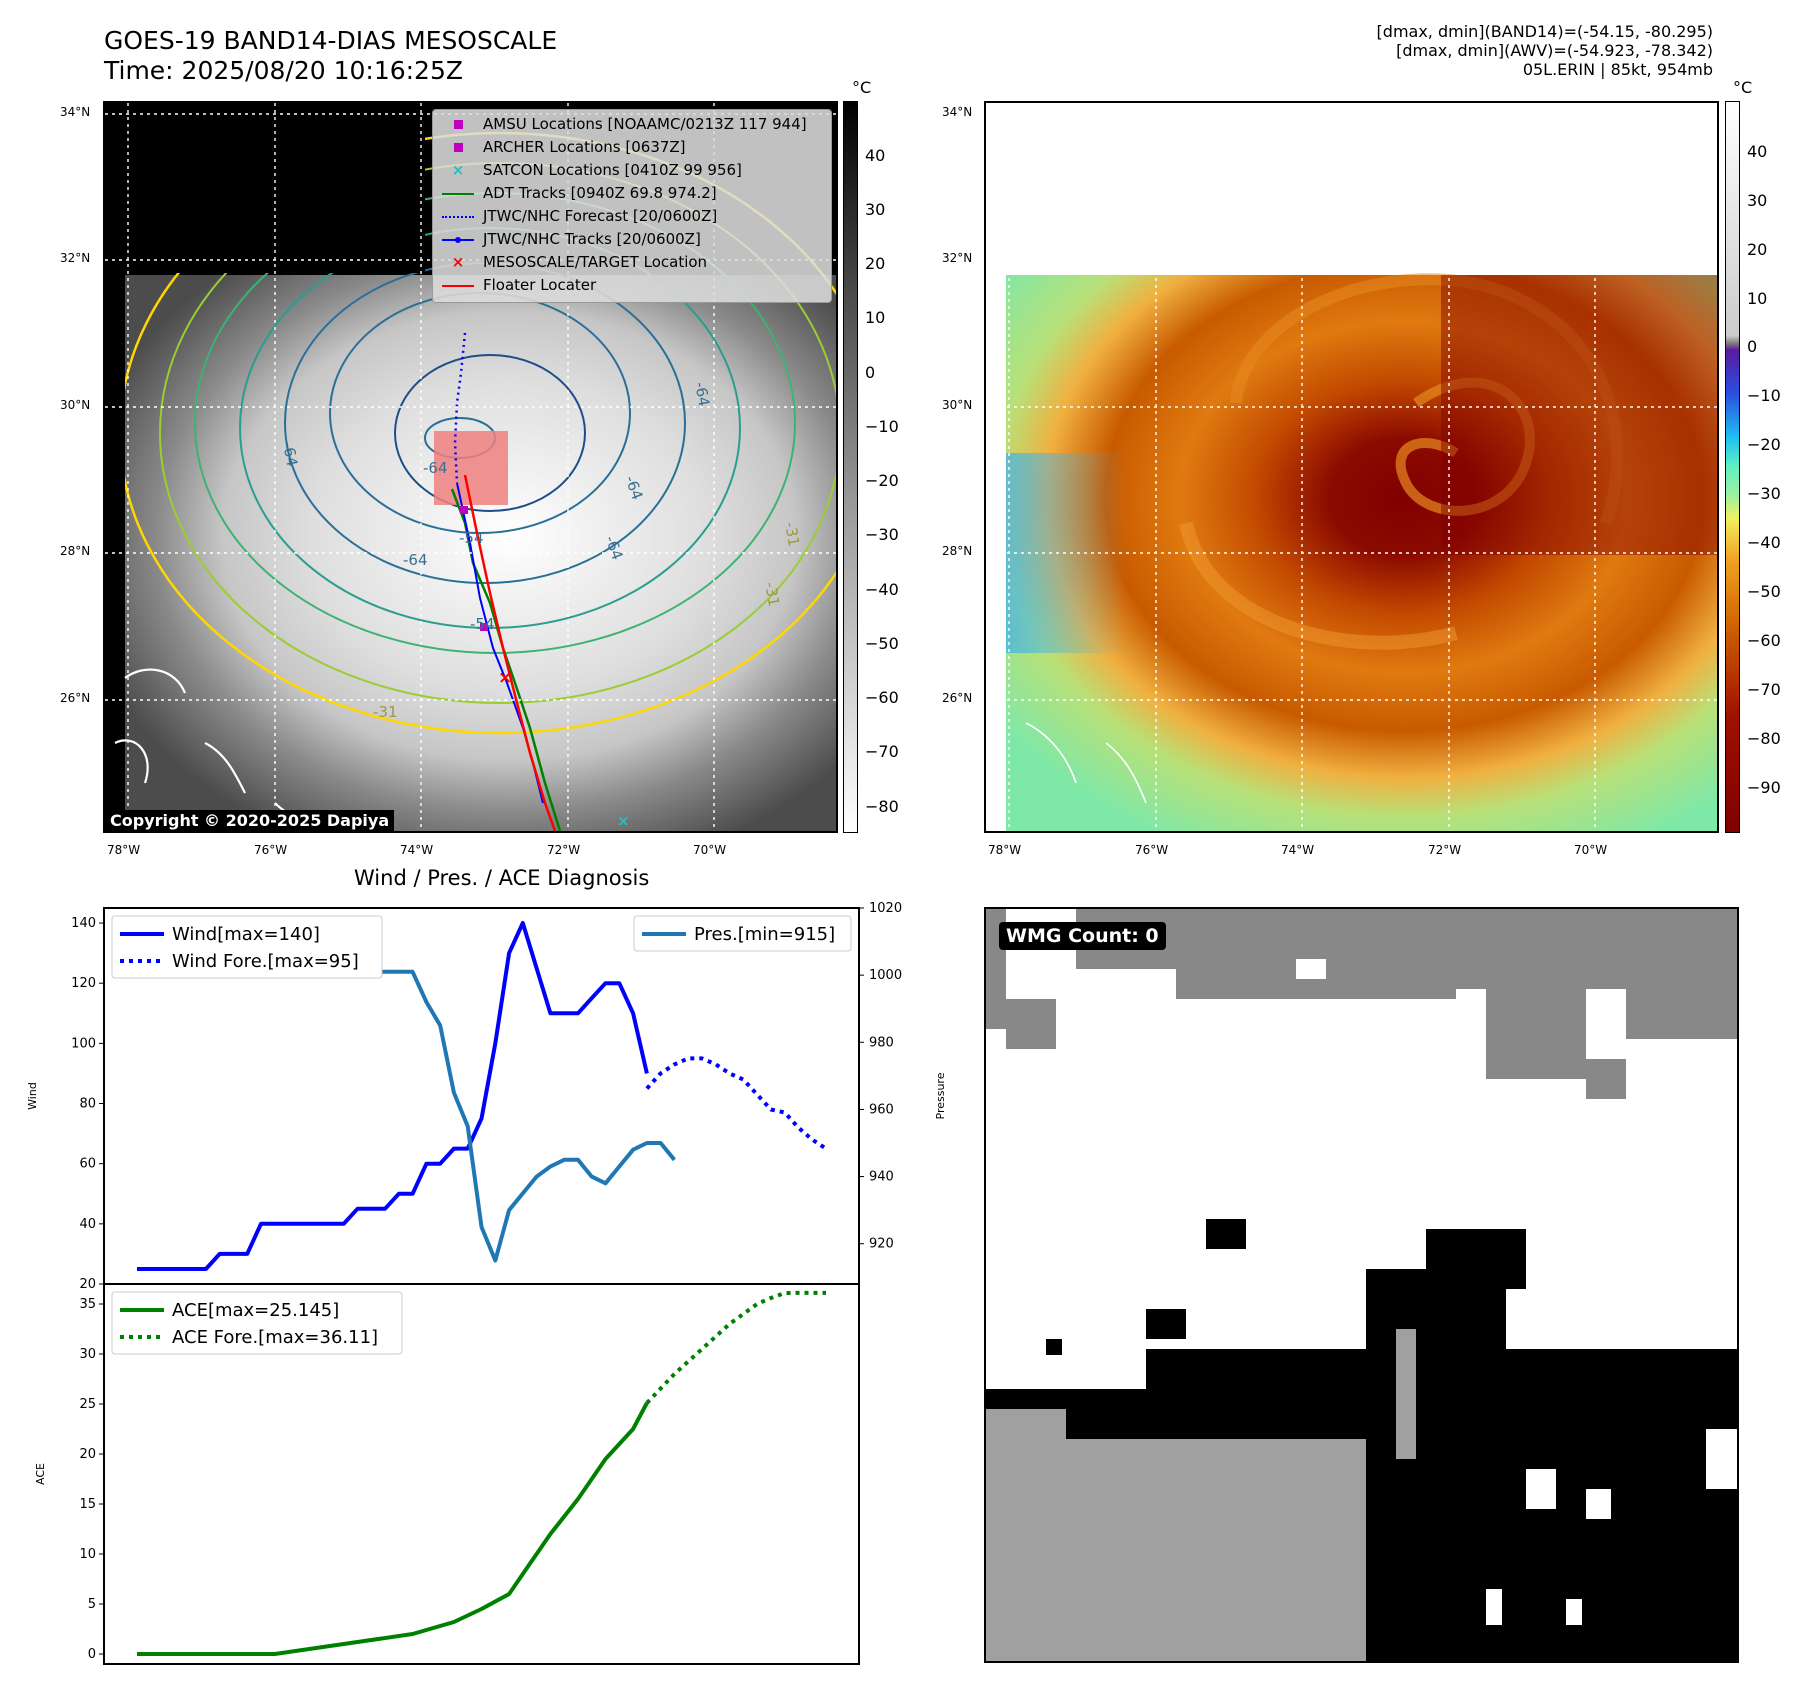 This screenshot has height=1690, width=1797. Describe the element at coordinates (87, 1304) in the screenshot. I see `ace-tick-label: 35` at that location.